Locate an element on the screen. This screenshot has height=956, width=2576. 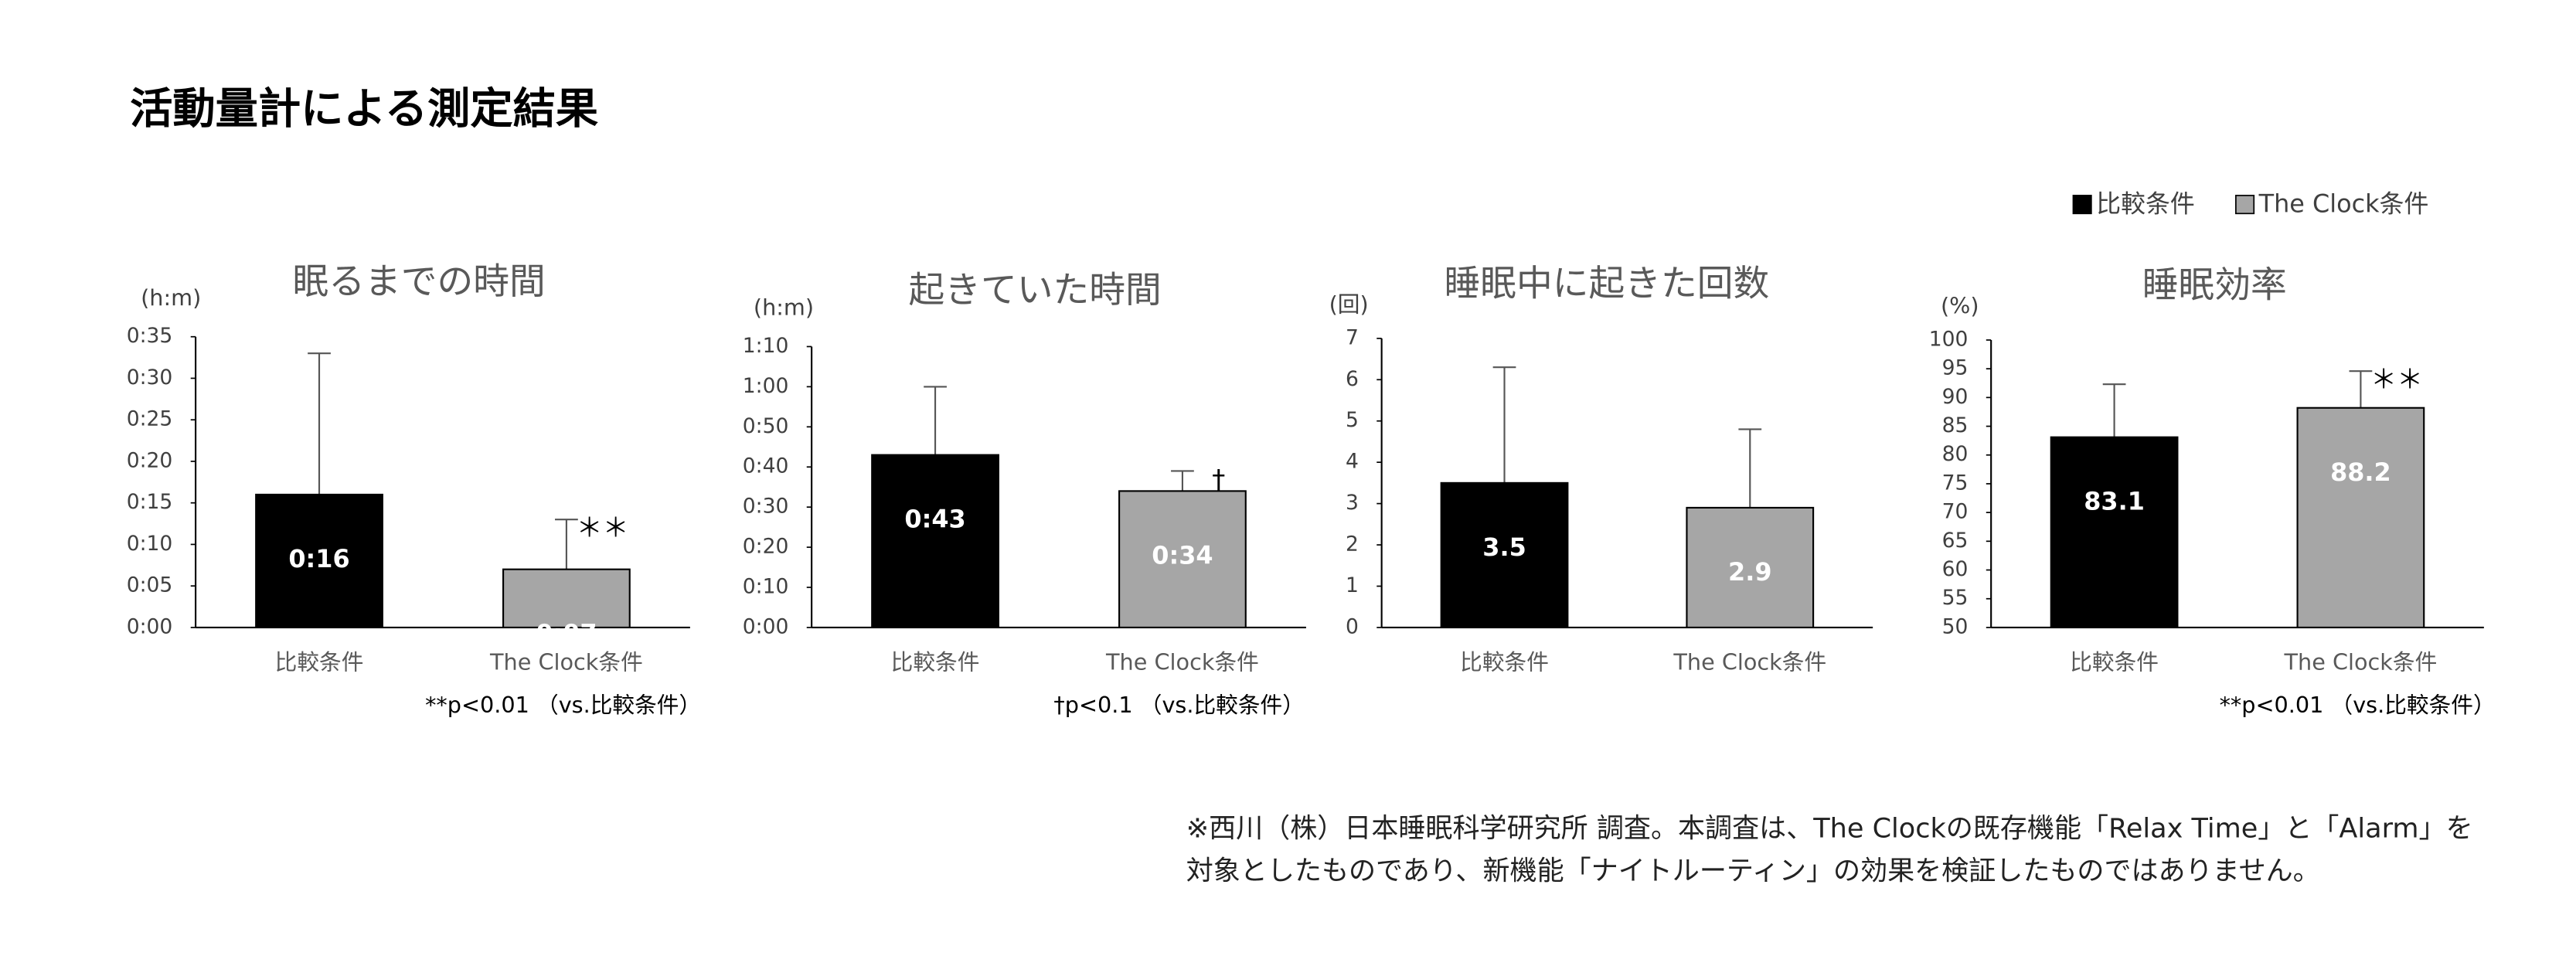
y-axis-label: (%) is located at coordinates (1960, 305).